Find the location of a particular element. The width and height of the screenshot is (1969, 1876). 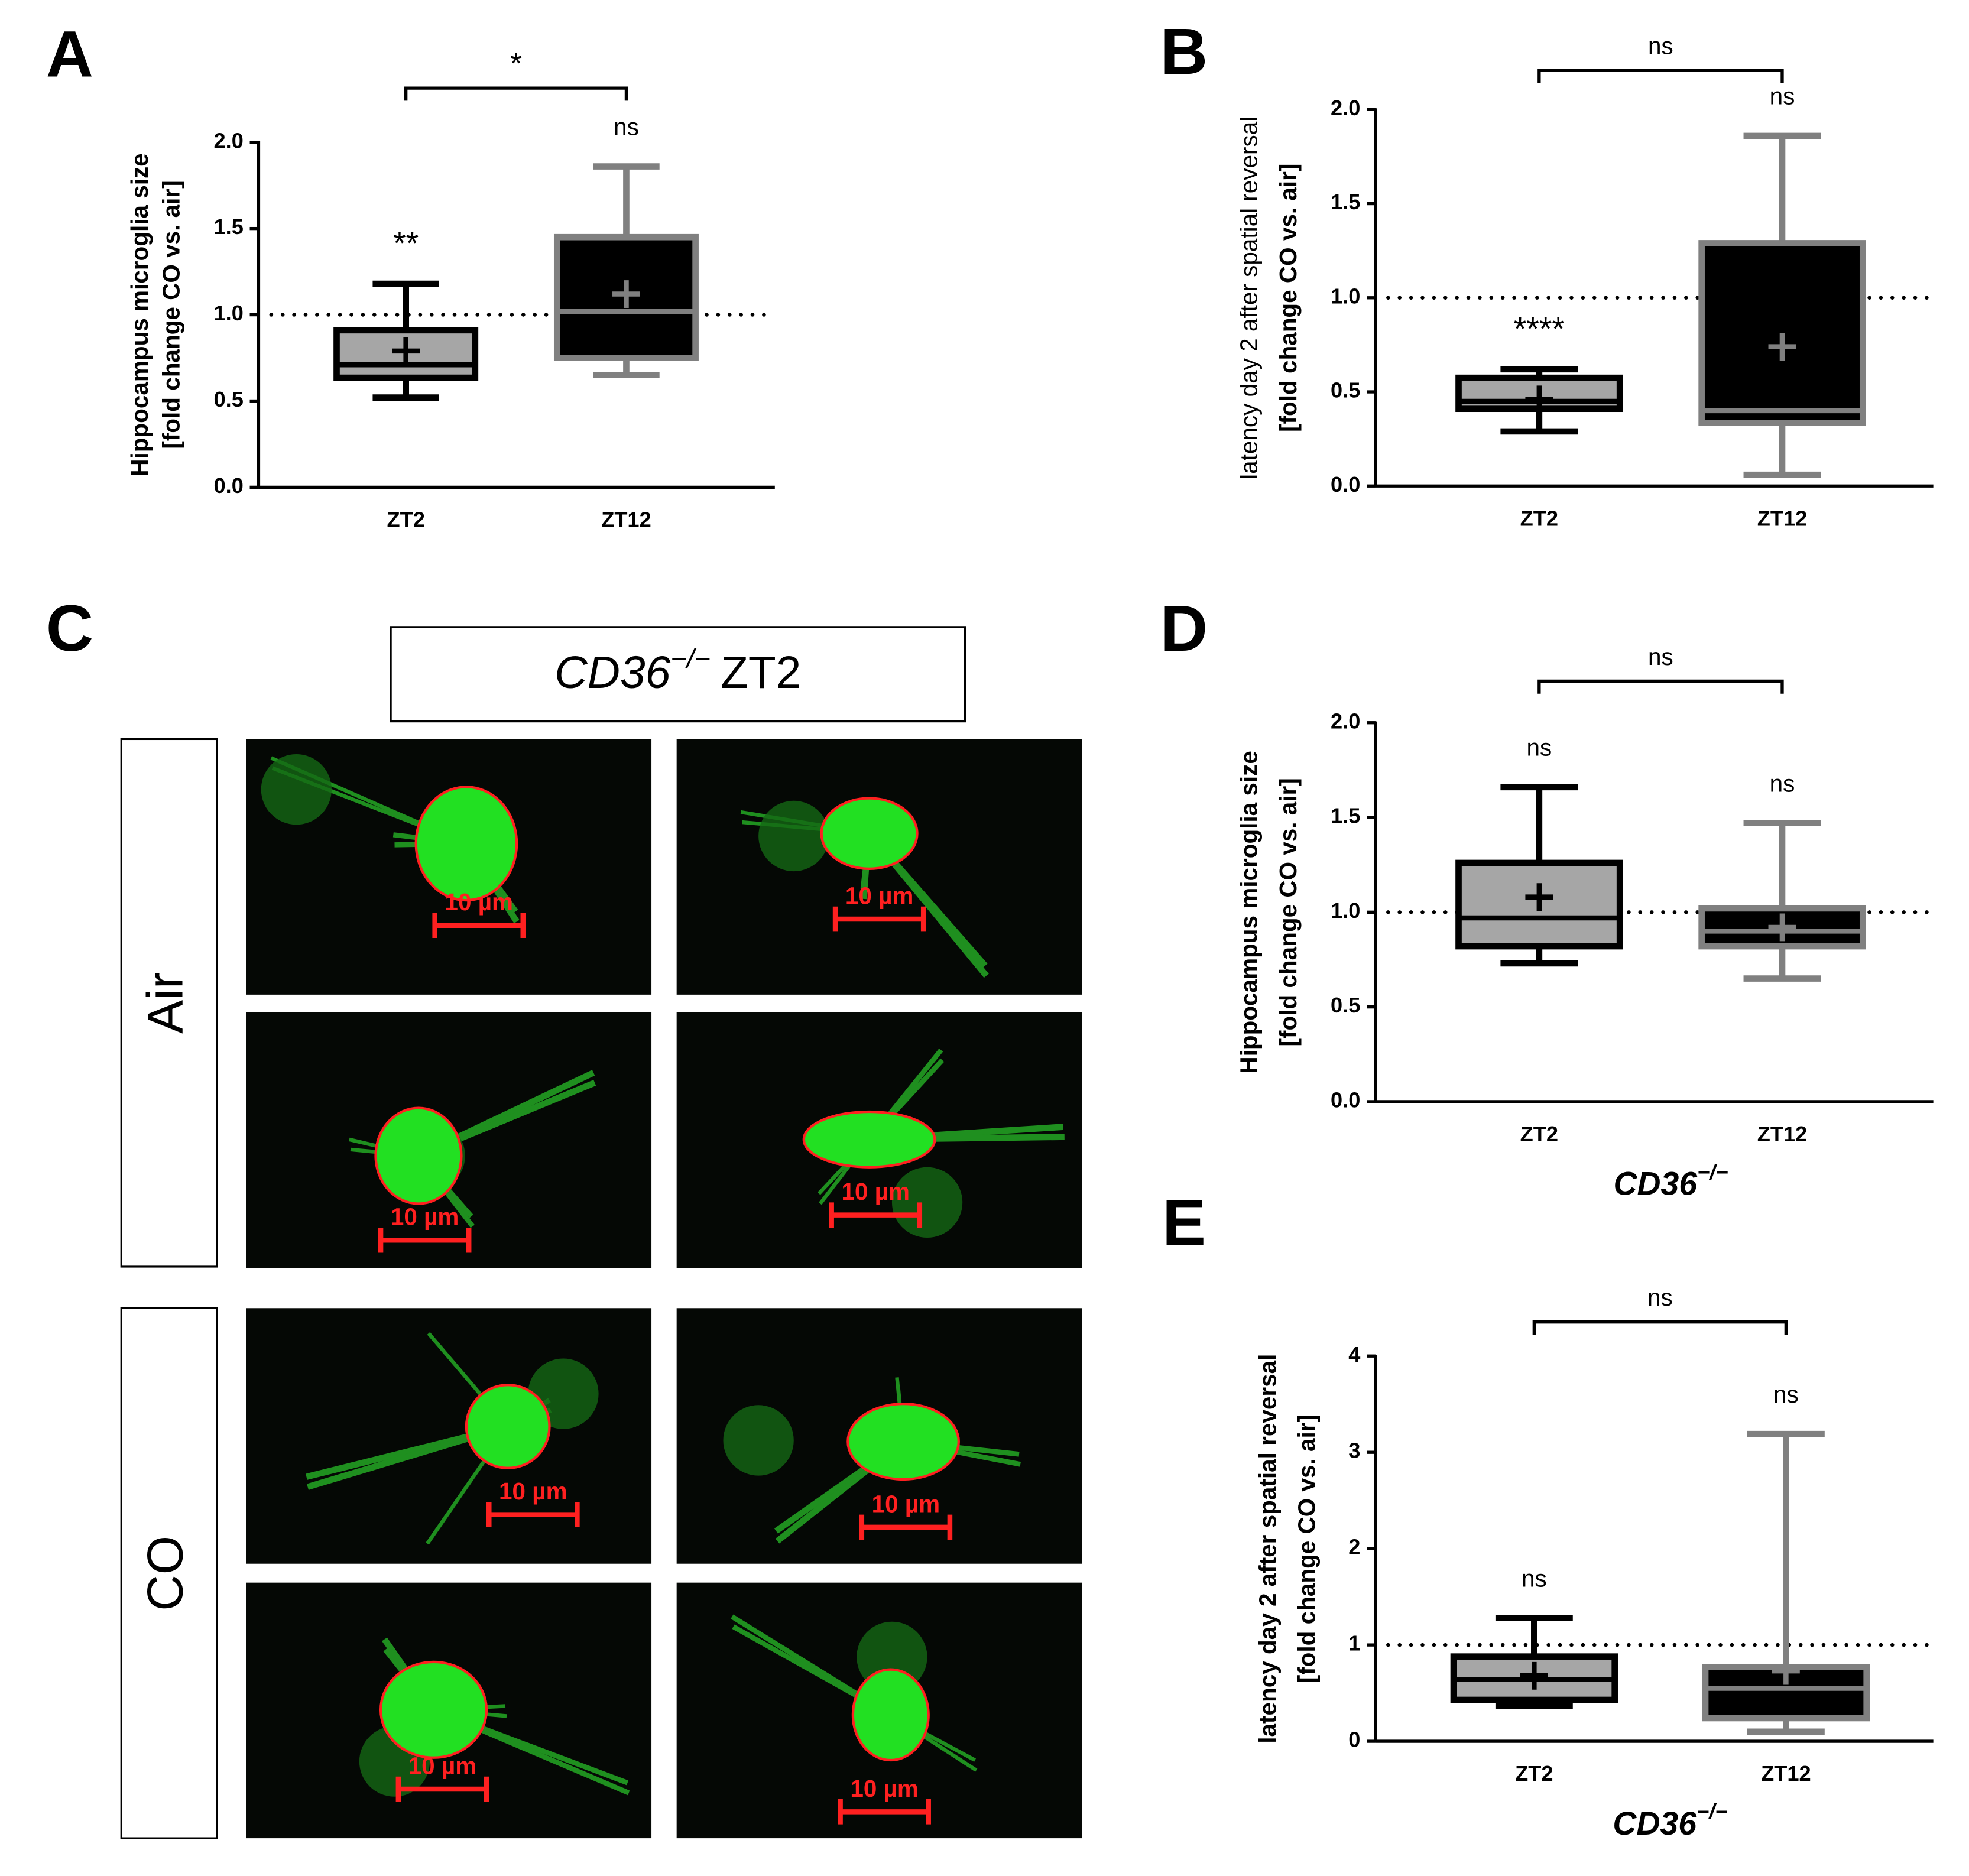

box is located at coordinates (626, 297).